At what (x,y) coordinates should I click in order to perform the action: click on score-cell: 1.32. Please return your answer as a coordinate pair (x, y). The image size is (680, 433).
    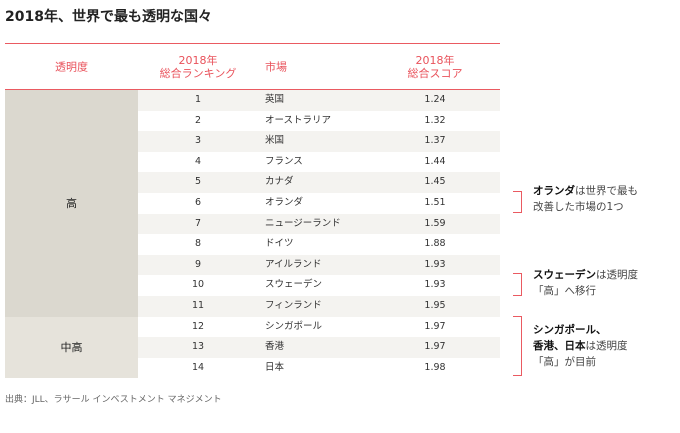
    Looking at the image, I should click on (435, 120).